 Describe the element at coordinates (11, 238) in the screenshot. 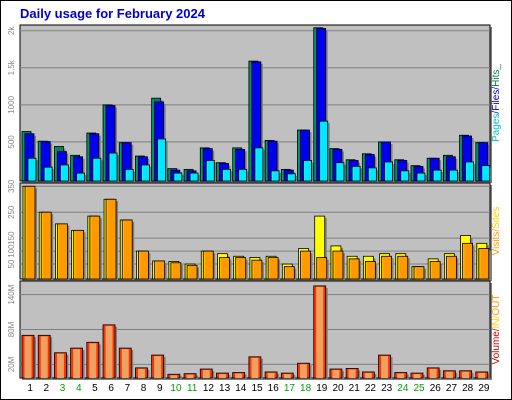

I see `tick-label-visits: 150` at that location.